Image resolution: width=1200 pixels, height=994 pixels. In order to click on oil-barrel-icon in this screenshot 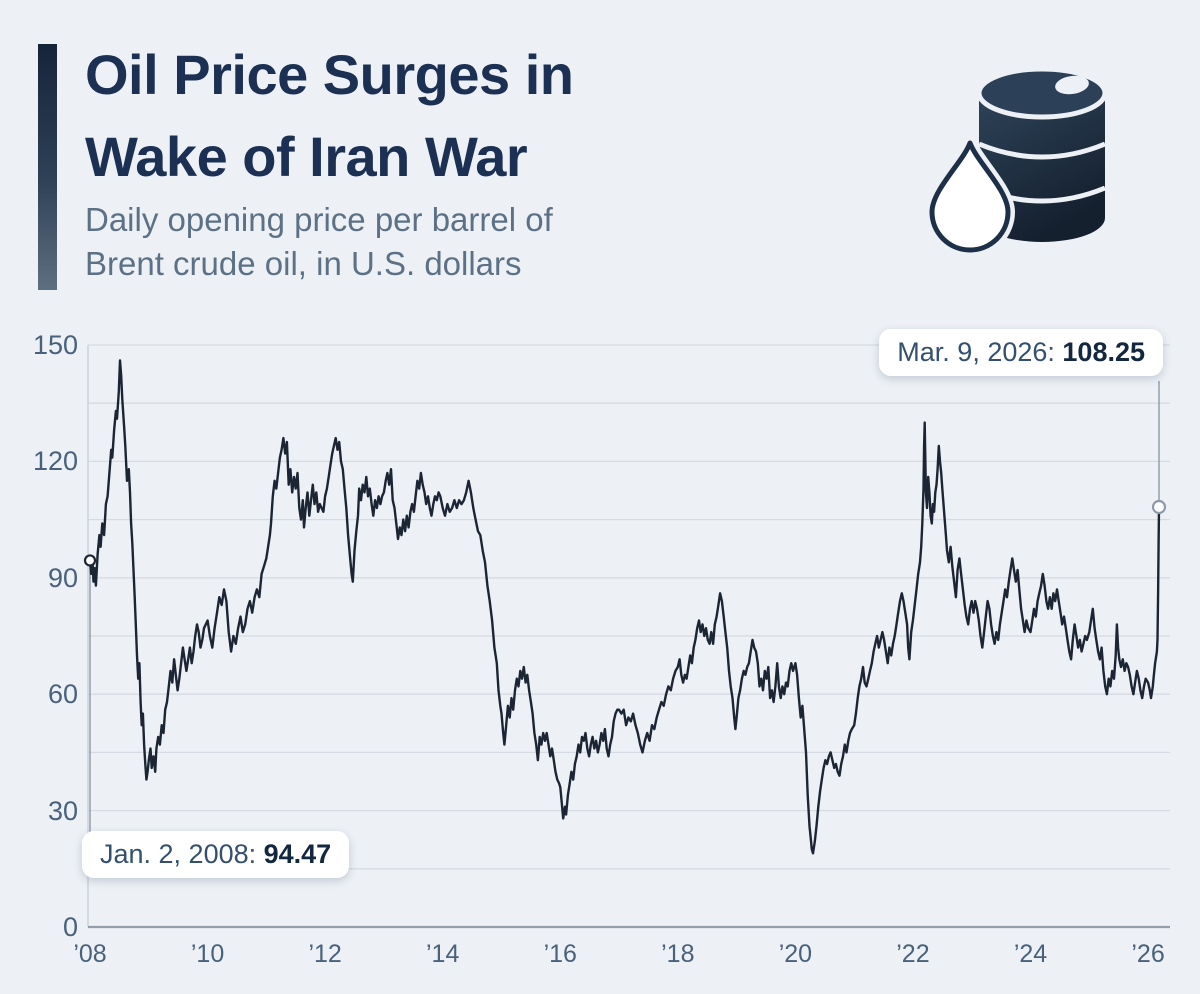, I will do `click(1016, 161)`.